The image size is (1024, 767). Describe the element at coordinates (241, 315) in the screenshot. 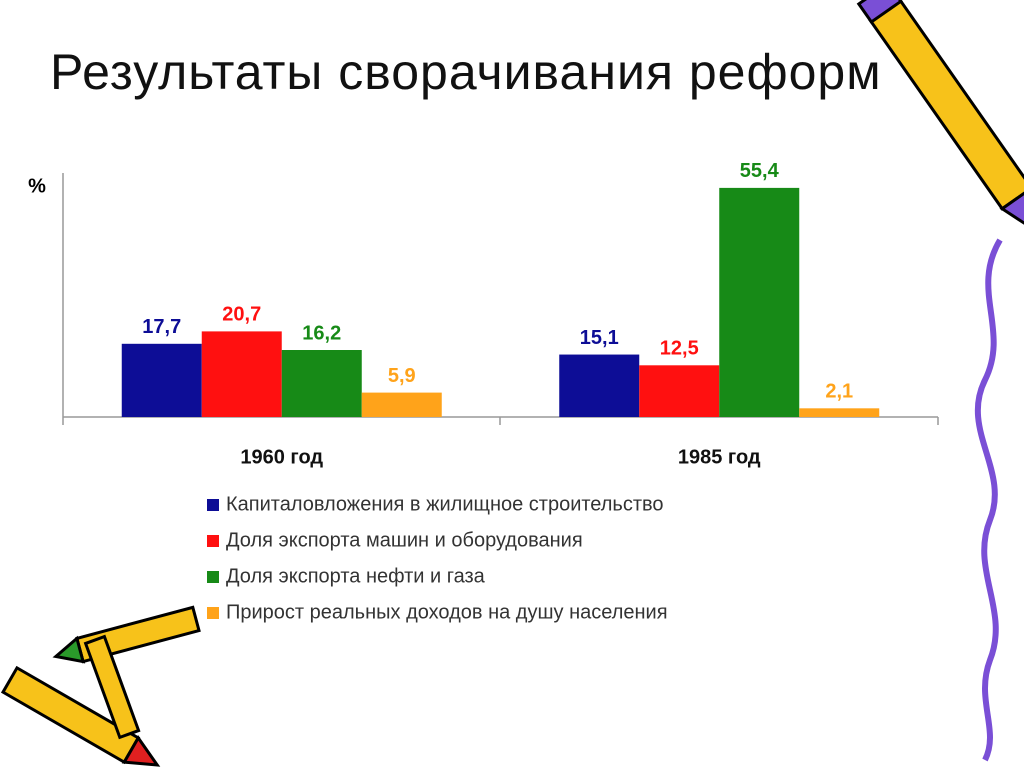

I see `value-label: 20,7` at that location.